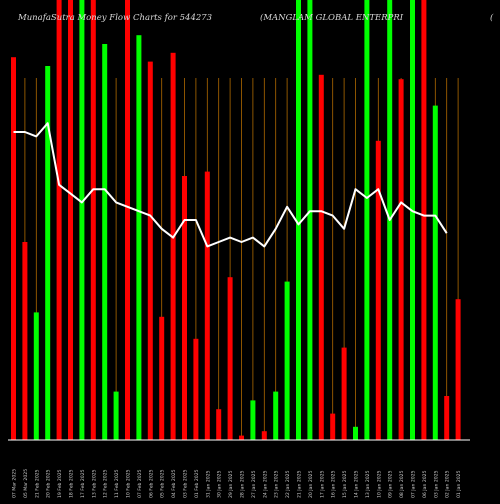  I want to click on x-tick-label: 01 Feb 2025, so click(197, 483).